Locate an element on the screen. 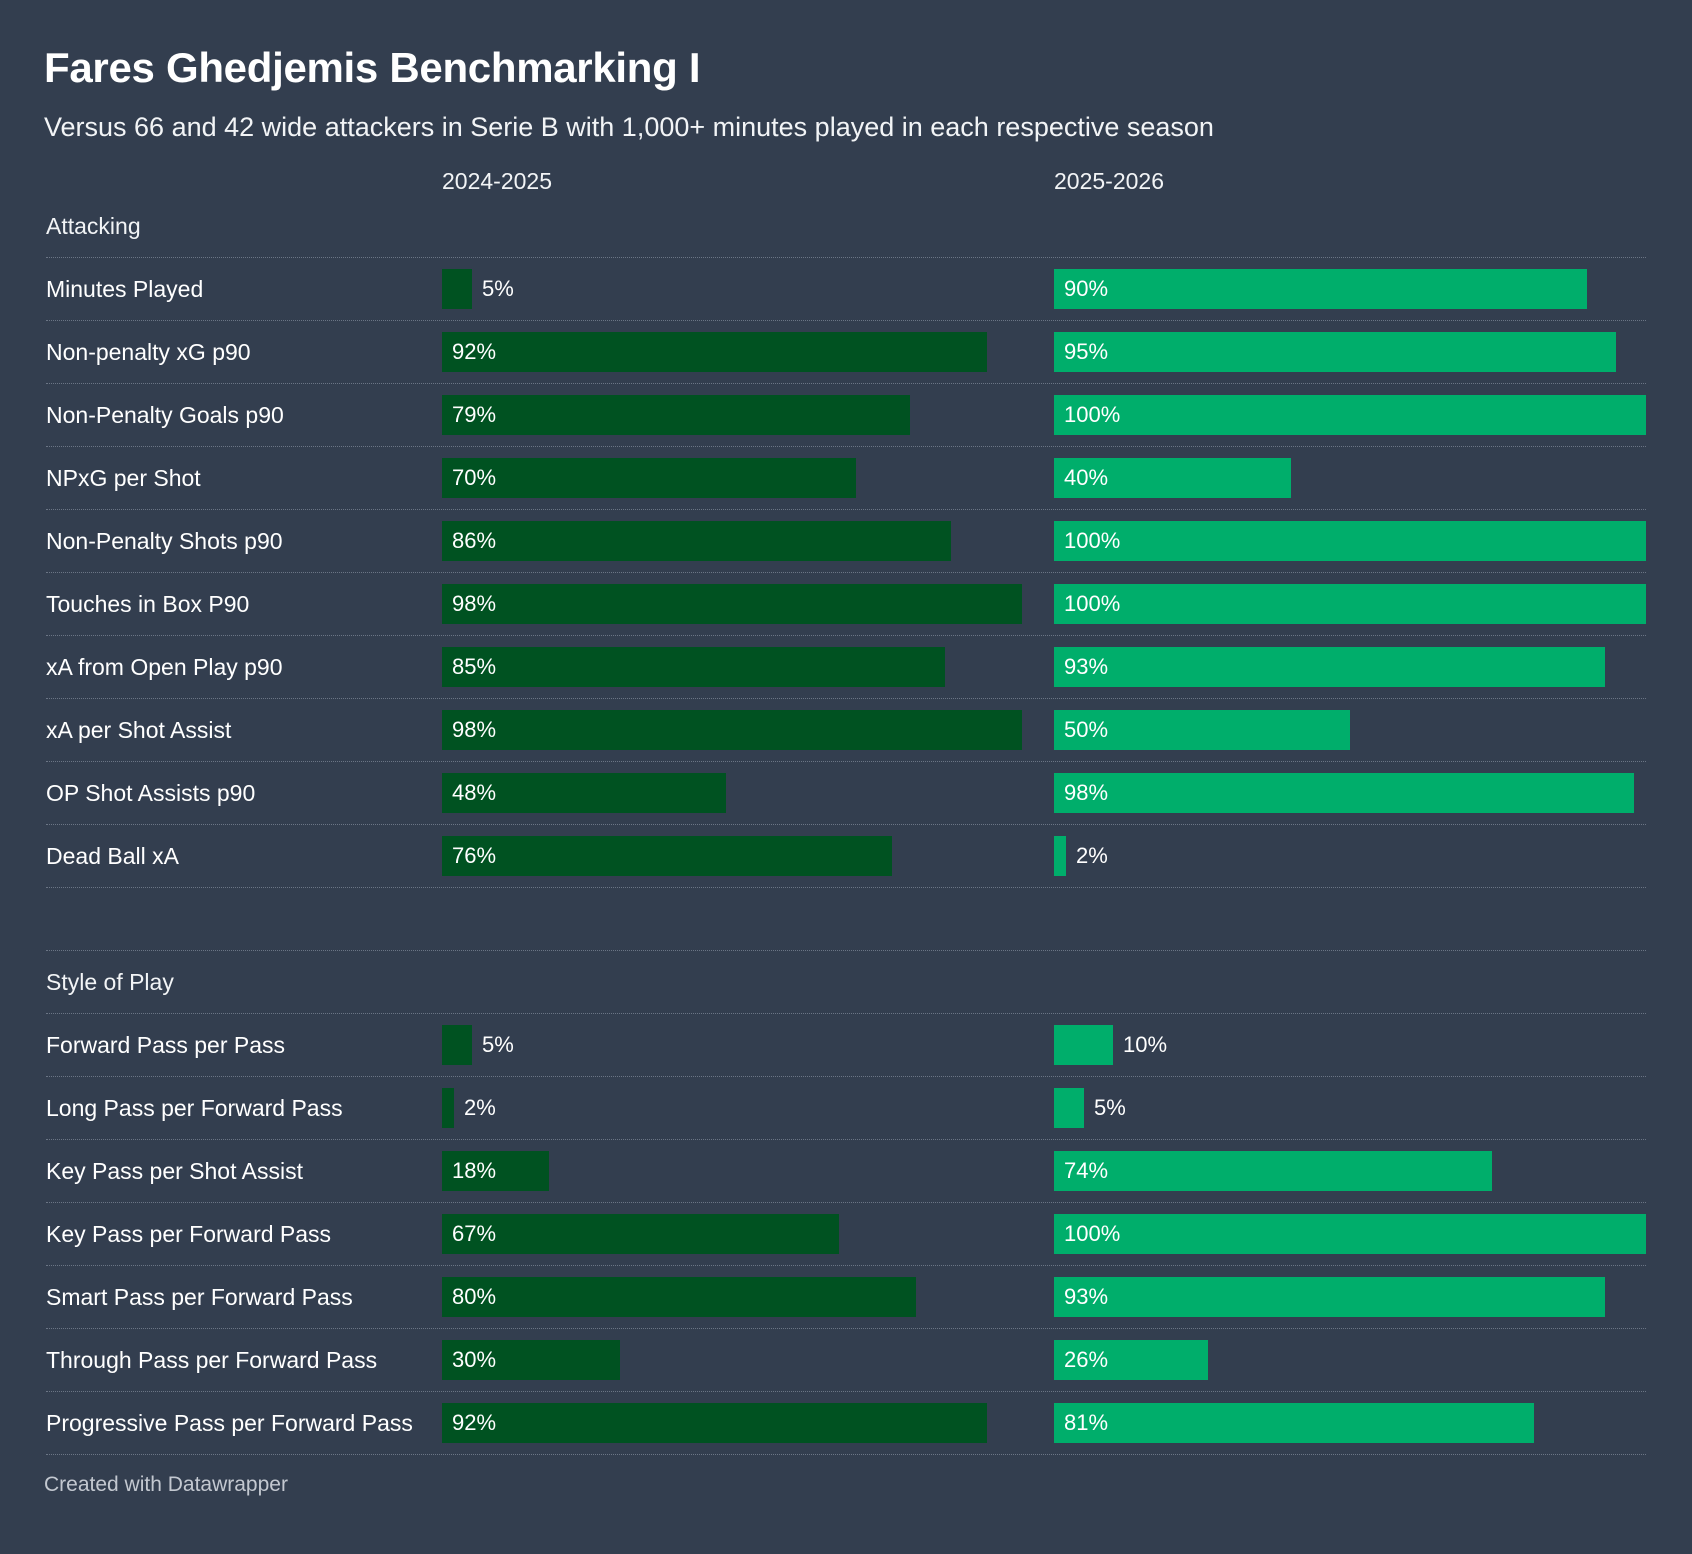 This screenshot has height=1554, width=1692. data-label: 95% is located at coordinates (1086, 351).